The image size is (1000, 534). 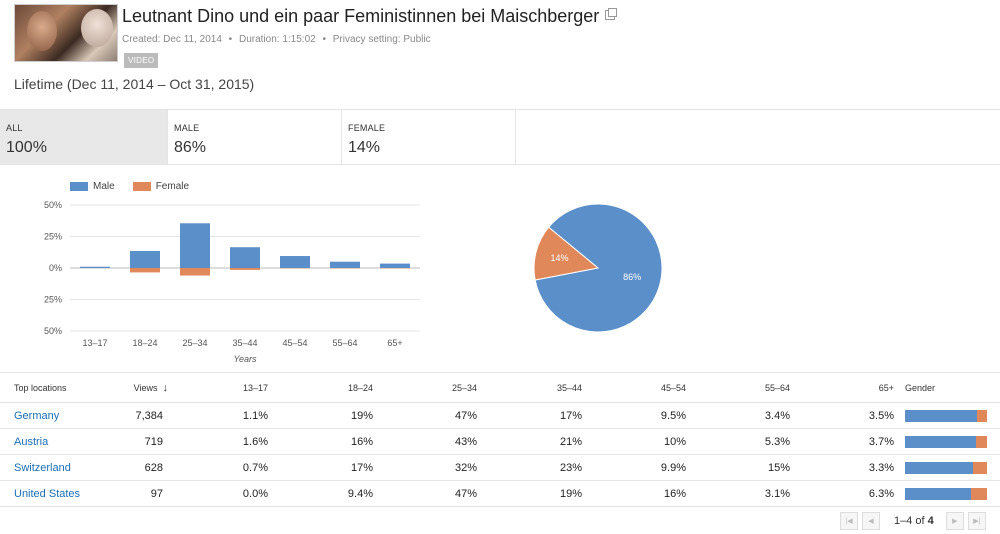 What do you see at coordinates (500, 416) in the screenshot?
I see `table-row: Germany 7,384 1.1% 19% 47% 17% 9.5% 3.4% 3.5%` at bounding box center [500, 416].